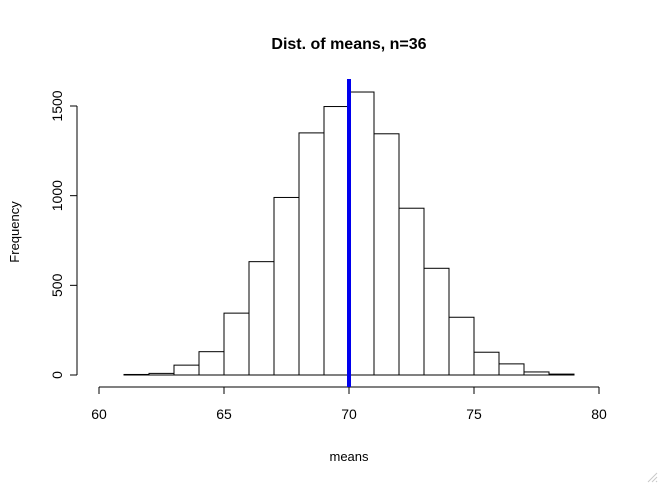  I want to click on x-tick-label: 60, so click(99, 414).